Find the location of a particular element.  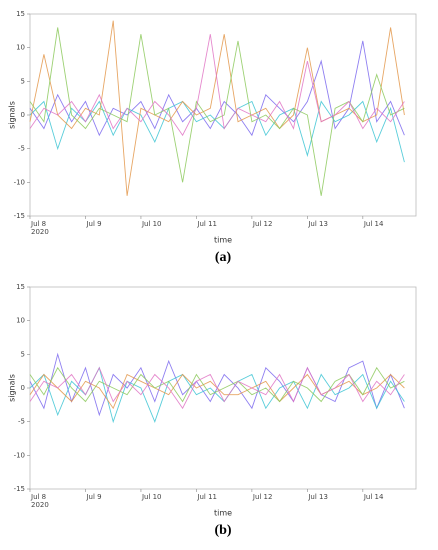

caption: (a) is located at coordinates (223, 257).